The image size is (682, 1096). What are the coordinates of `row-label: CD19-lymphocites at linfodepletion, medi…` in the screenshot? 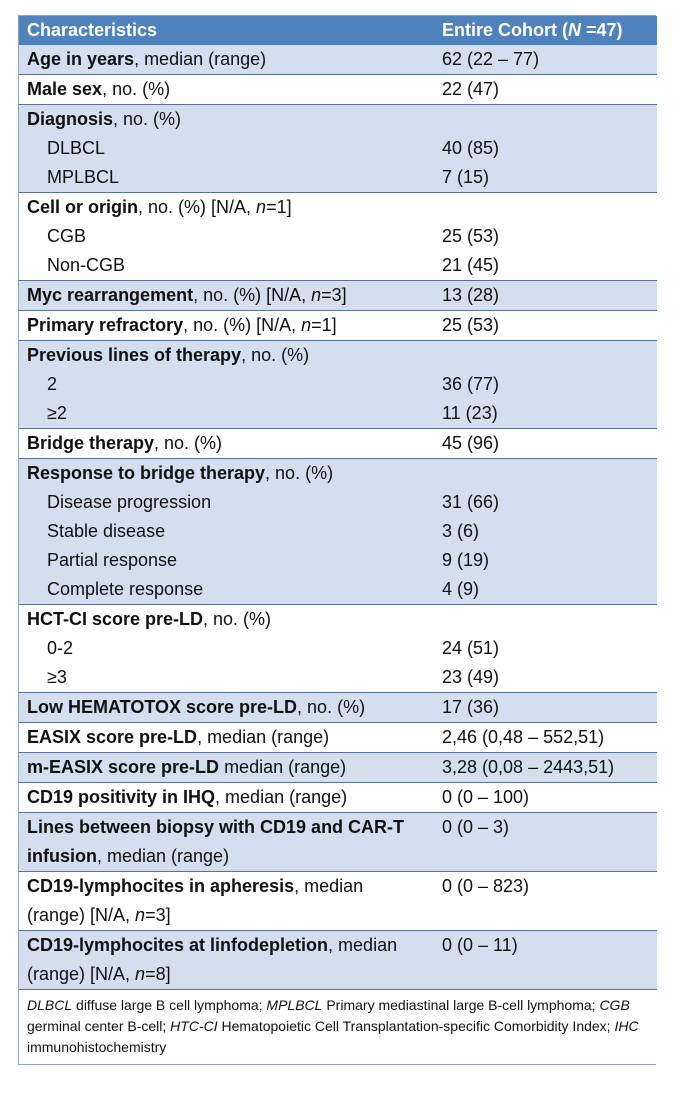 It's located at (226, 960).